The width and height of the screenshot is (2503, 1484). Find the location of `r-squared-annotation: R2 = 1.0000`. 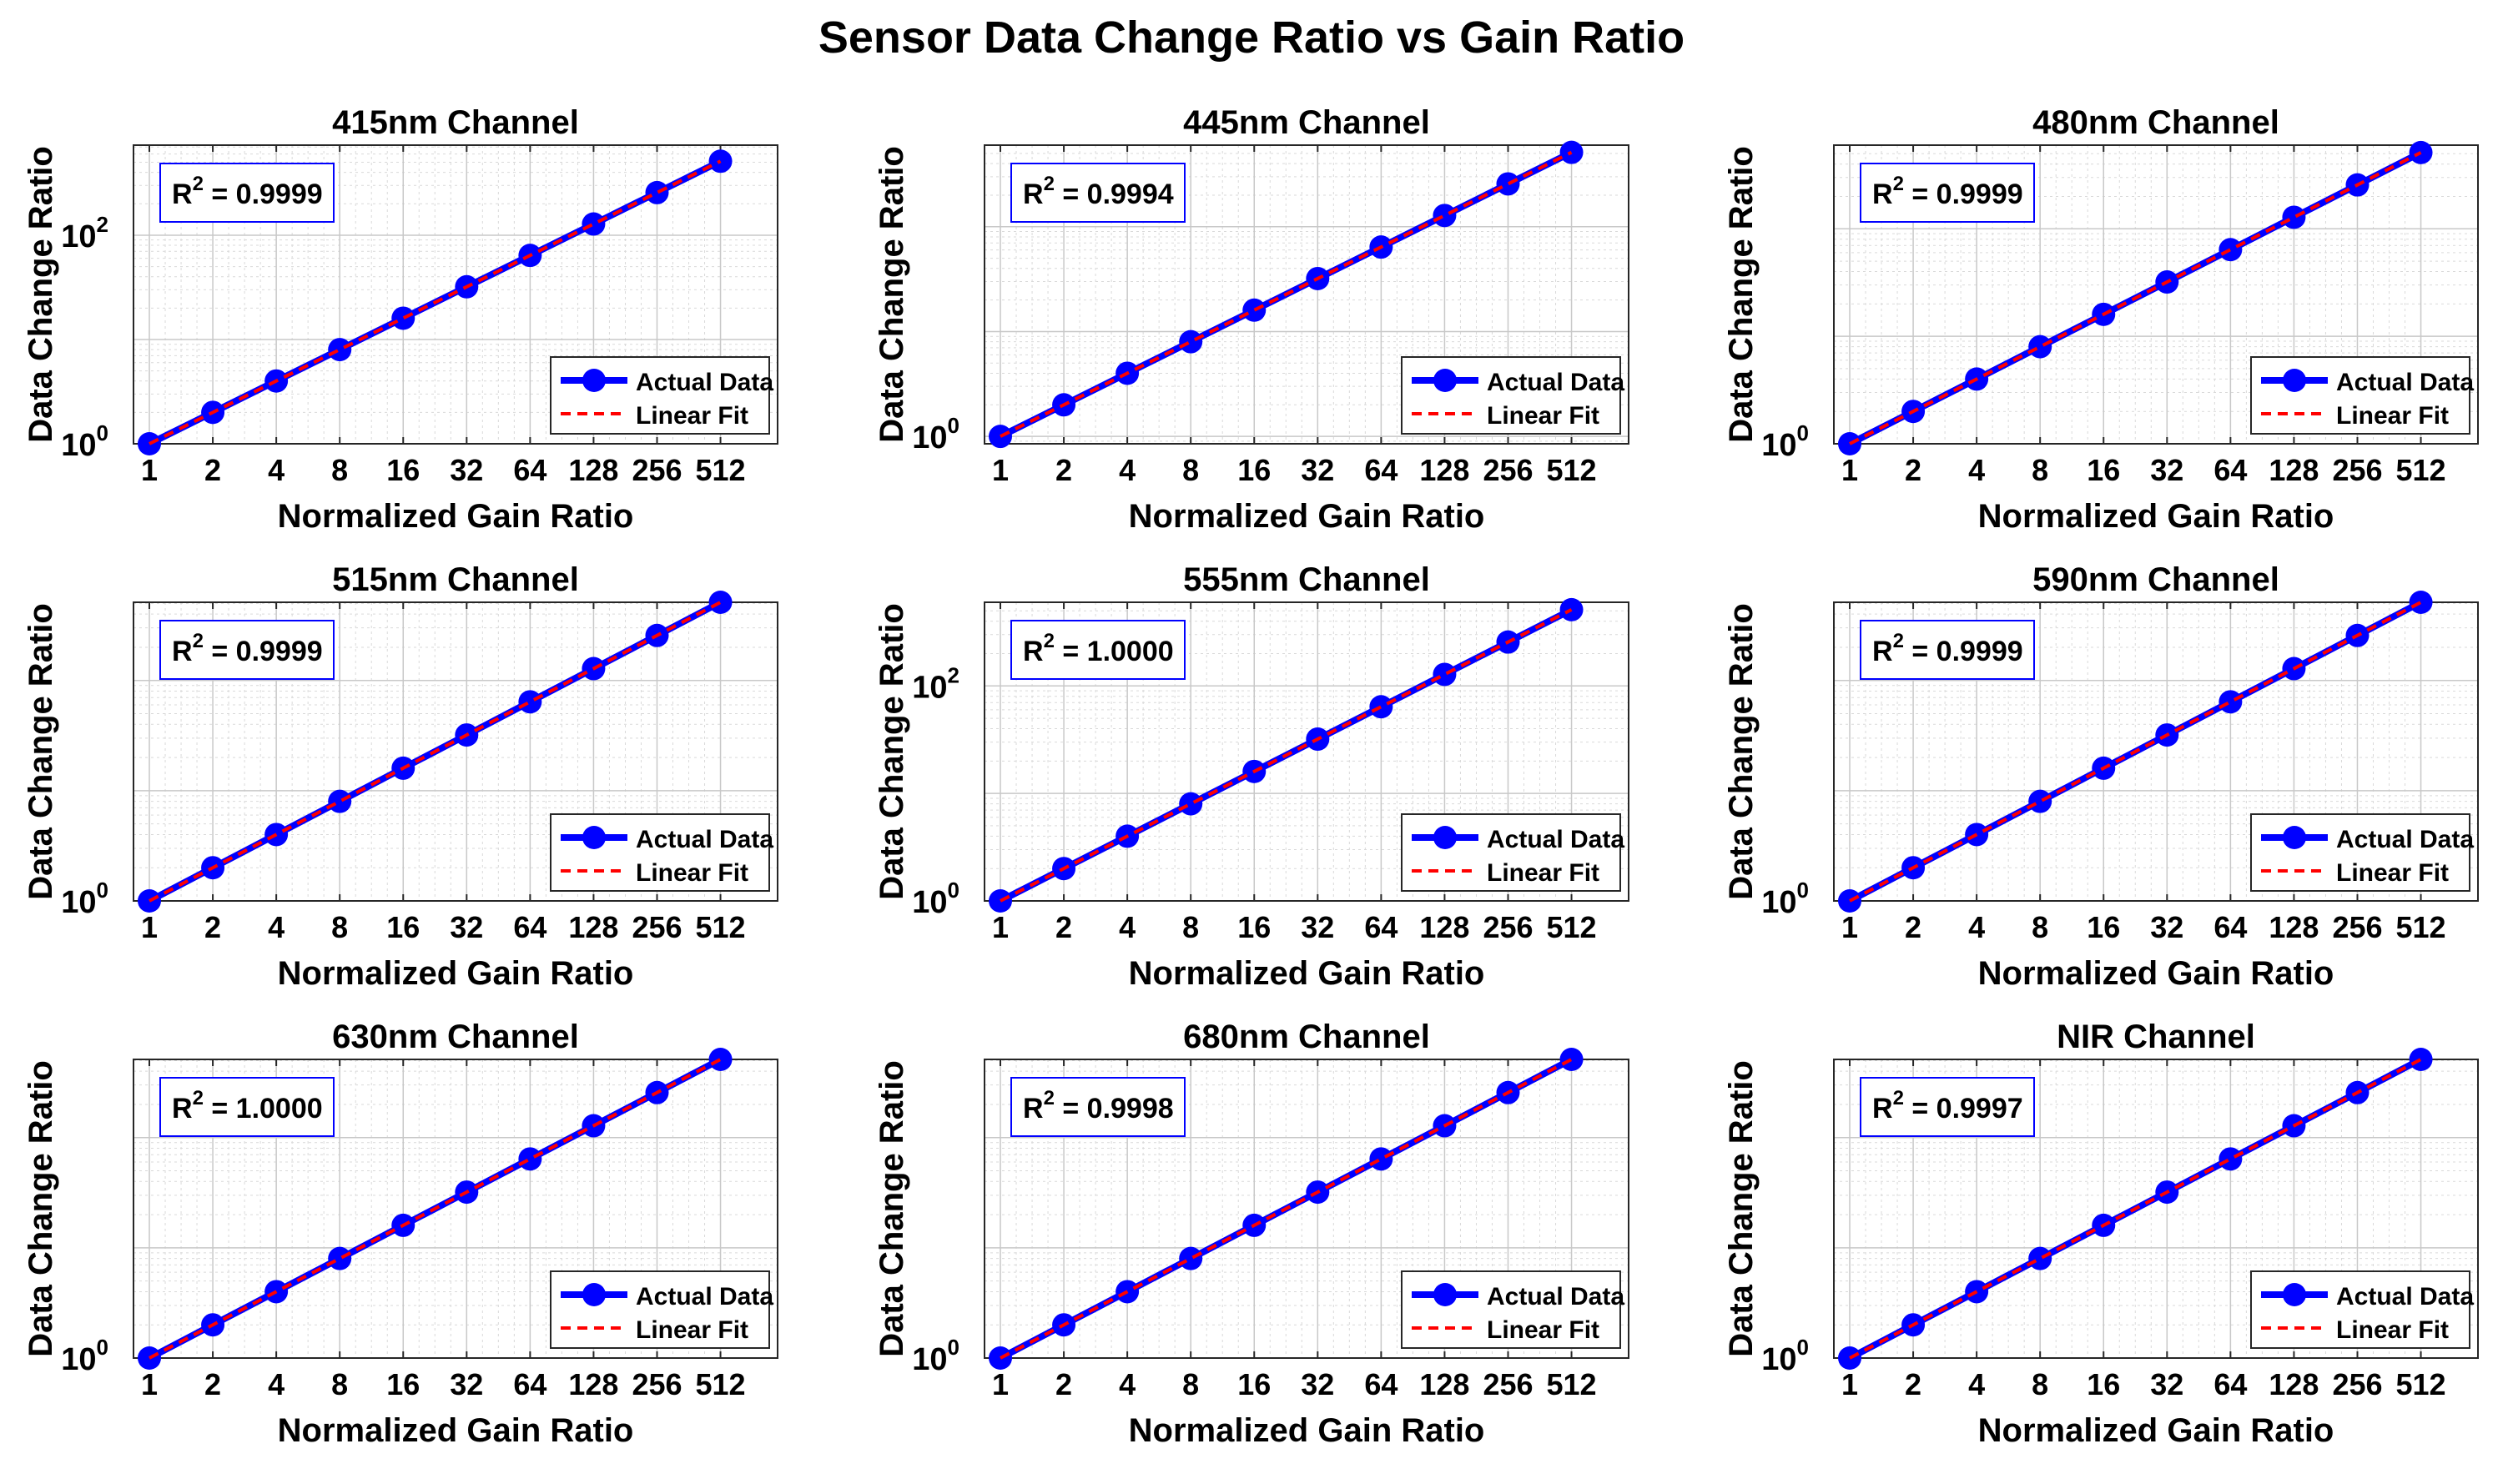

r-squared-annotation: R2 = 1.0000 is located at coordinates (1098, 650).